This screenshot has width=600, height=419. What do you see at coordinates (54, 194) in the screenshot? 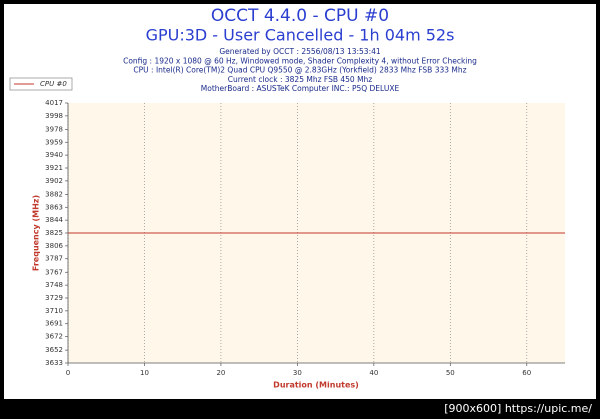
I see `y-tick-label: 3882` at bounding box center [54, 194].